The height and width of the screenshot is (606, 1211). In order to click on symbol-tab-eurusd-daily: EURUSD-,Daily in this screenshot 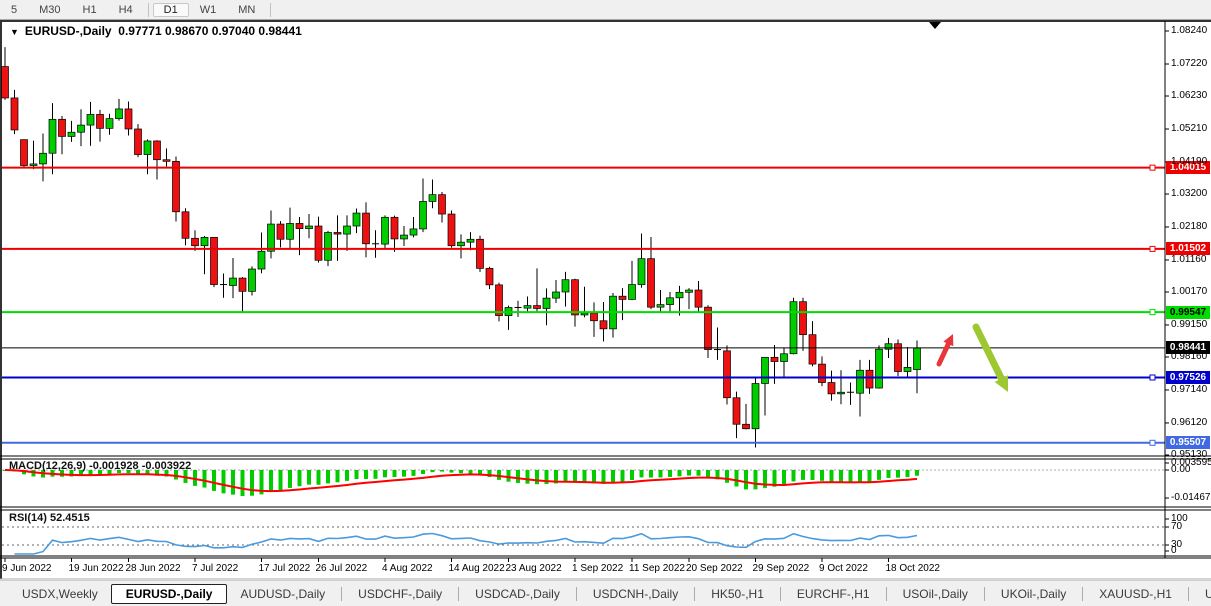, I will do `click(169, 593)`.